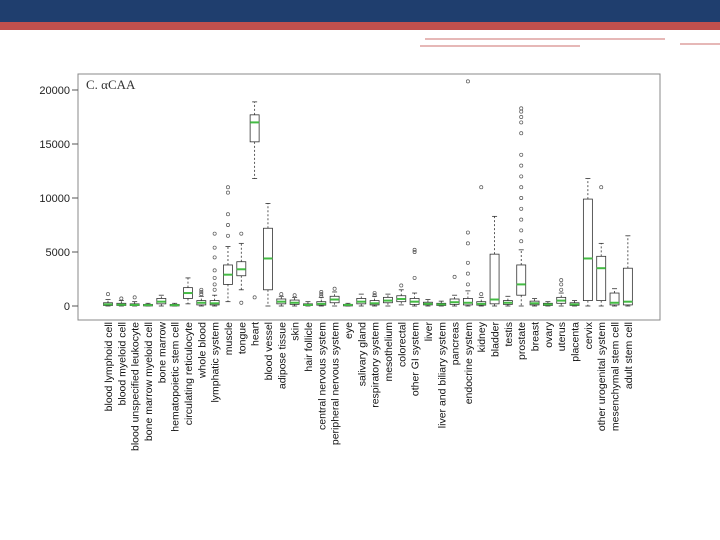  I want to click on y-tick-label: 15000, so click(54, 145).